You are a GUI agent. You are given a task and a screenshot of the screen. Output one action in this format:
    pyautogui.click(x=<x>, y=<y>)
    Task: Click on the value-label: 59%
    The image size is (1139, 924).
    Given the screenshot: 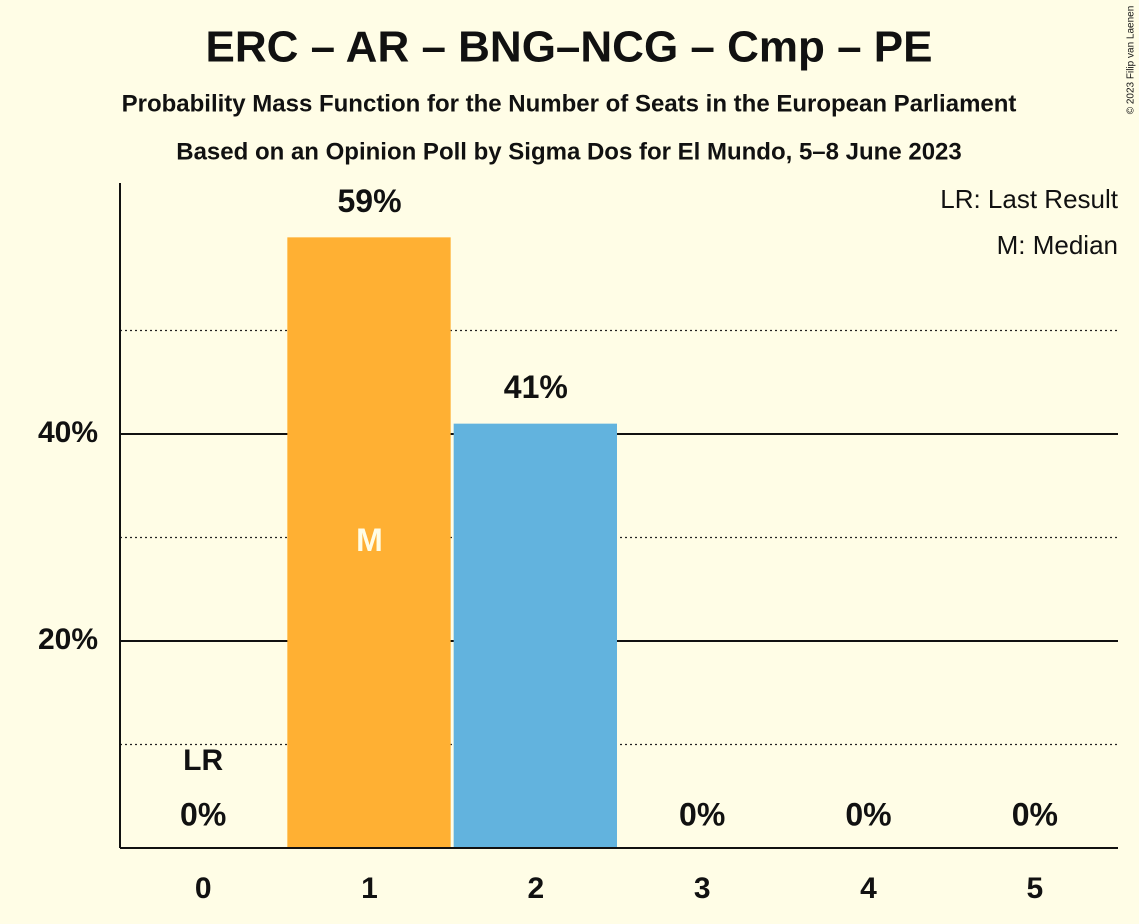 What is the action you would take?
    pyautogui.click(x=369, y=201)
    